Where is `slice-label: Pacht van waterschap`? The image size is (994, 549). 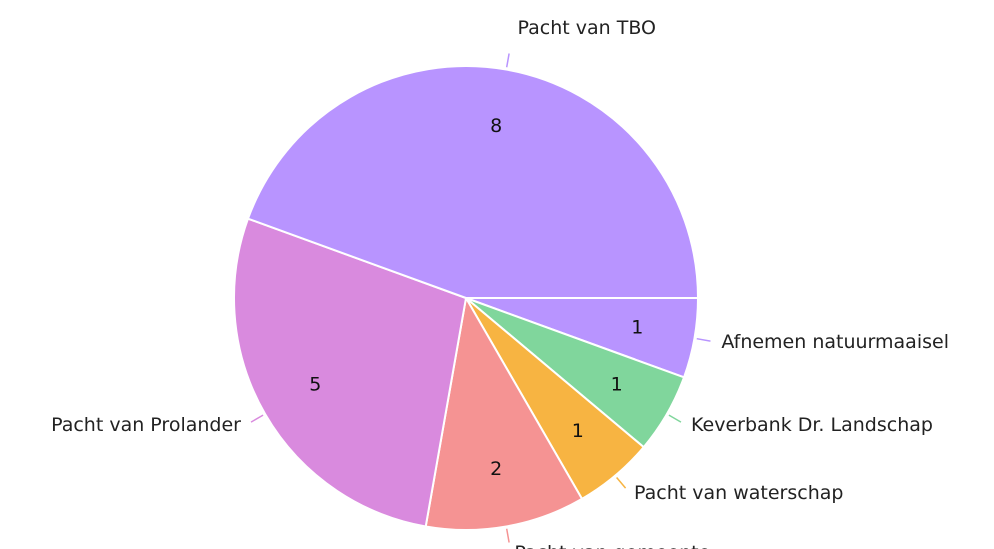 slice-label: Pacht van waterschap is located at coordinates (738, 493).